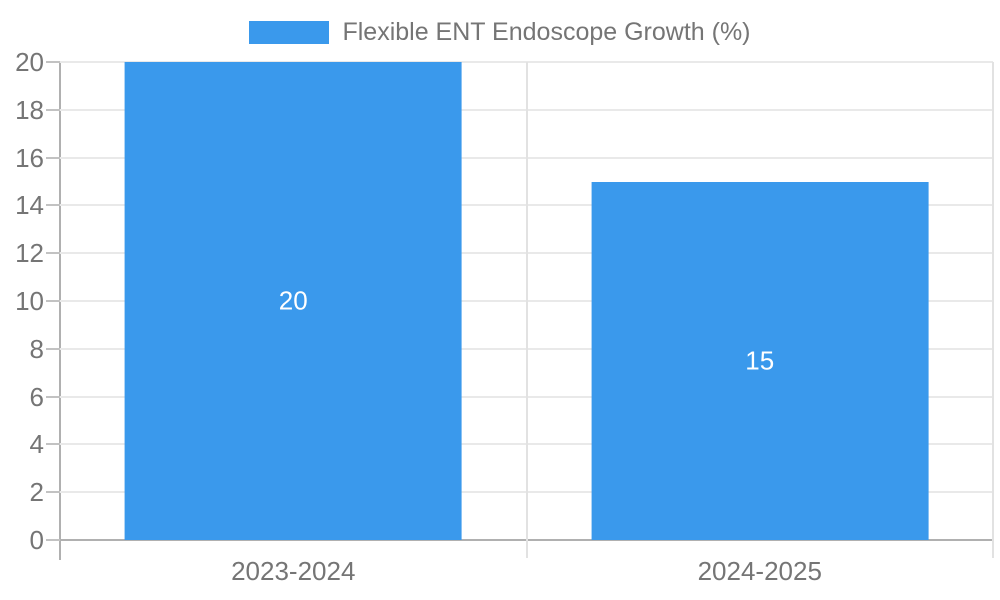 This screenshot has height=600, width=1000. What do you see at coordinates (546, 32) in the screenshot?
I see `legend-label: Flexible ENT Endoscope Growth (%)` at bounding box center [546, 32].